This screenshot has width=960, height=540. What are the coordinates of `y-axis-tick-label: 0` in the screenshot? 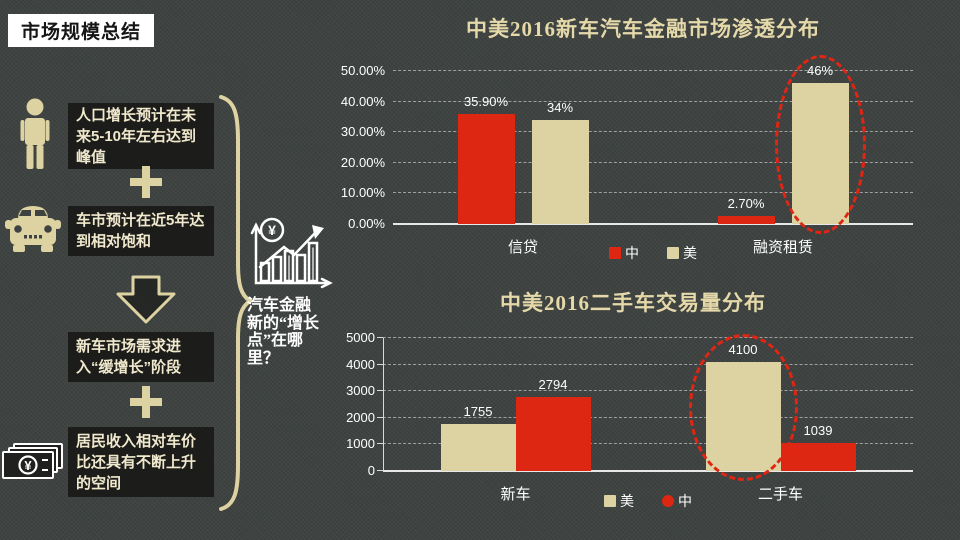 It's located at (371, 470).